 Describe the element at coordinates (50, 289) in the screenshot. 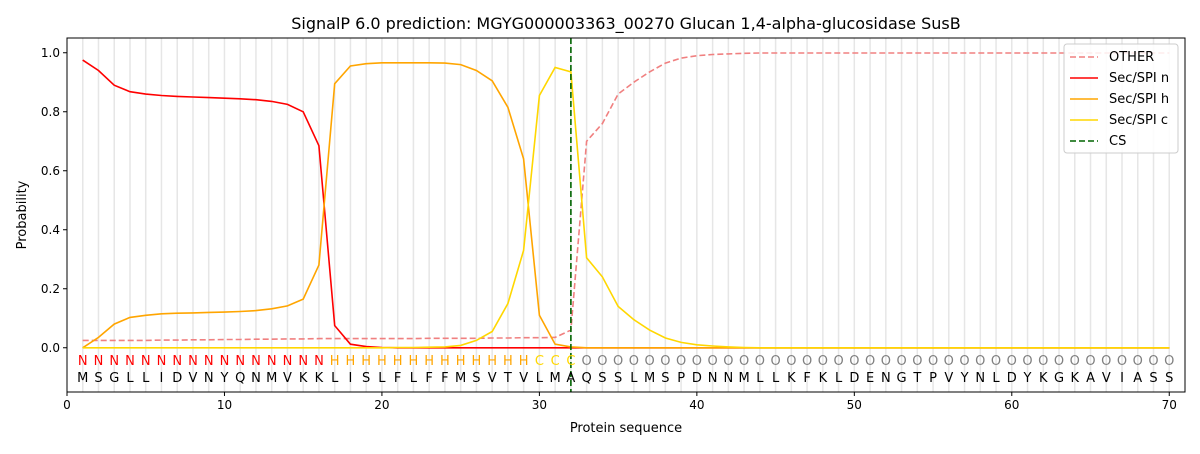

I see `y-tick-label: 0.2` at that location.